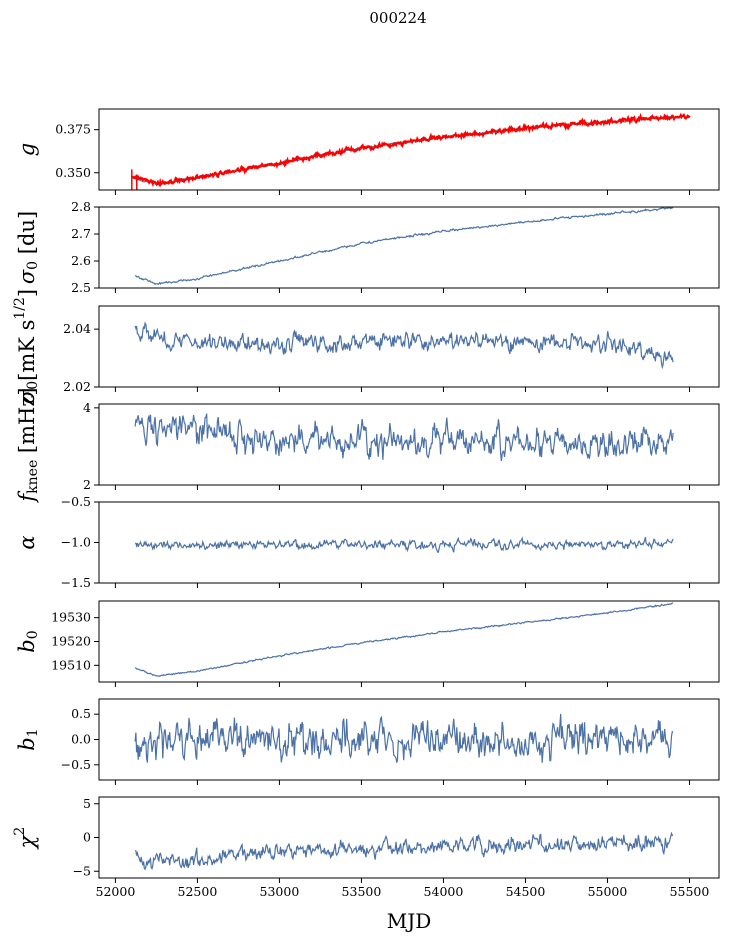  What do you see at coordinates (26, 346) in the screenshot?
I see `y-axis-label-sigma0_mk: σ0[mK s1/2]` at bounding box center [26, 346].